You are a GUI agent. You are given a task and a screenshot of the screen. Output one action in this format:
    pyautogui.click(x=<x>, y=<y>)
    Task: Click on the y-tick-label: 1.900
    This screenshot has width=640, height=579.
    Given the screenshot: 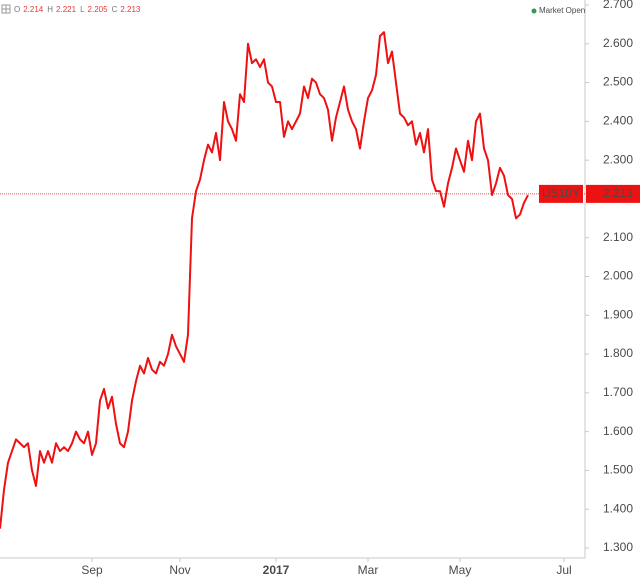 What is the action you would take?
    pyautogui.click(x=618, y=314)
    